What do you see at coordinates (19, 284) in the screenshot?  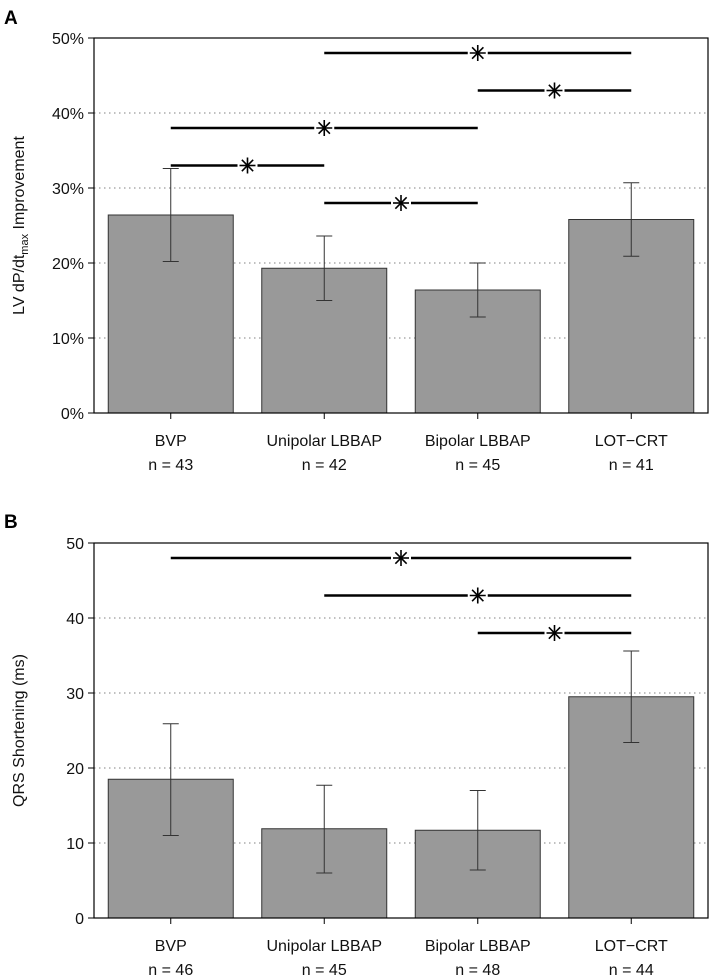 I see `y-axis-label-main: LV dP/dt` at bounding box center [19, 284].